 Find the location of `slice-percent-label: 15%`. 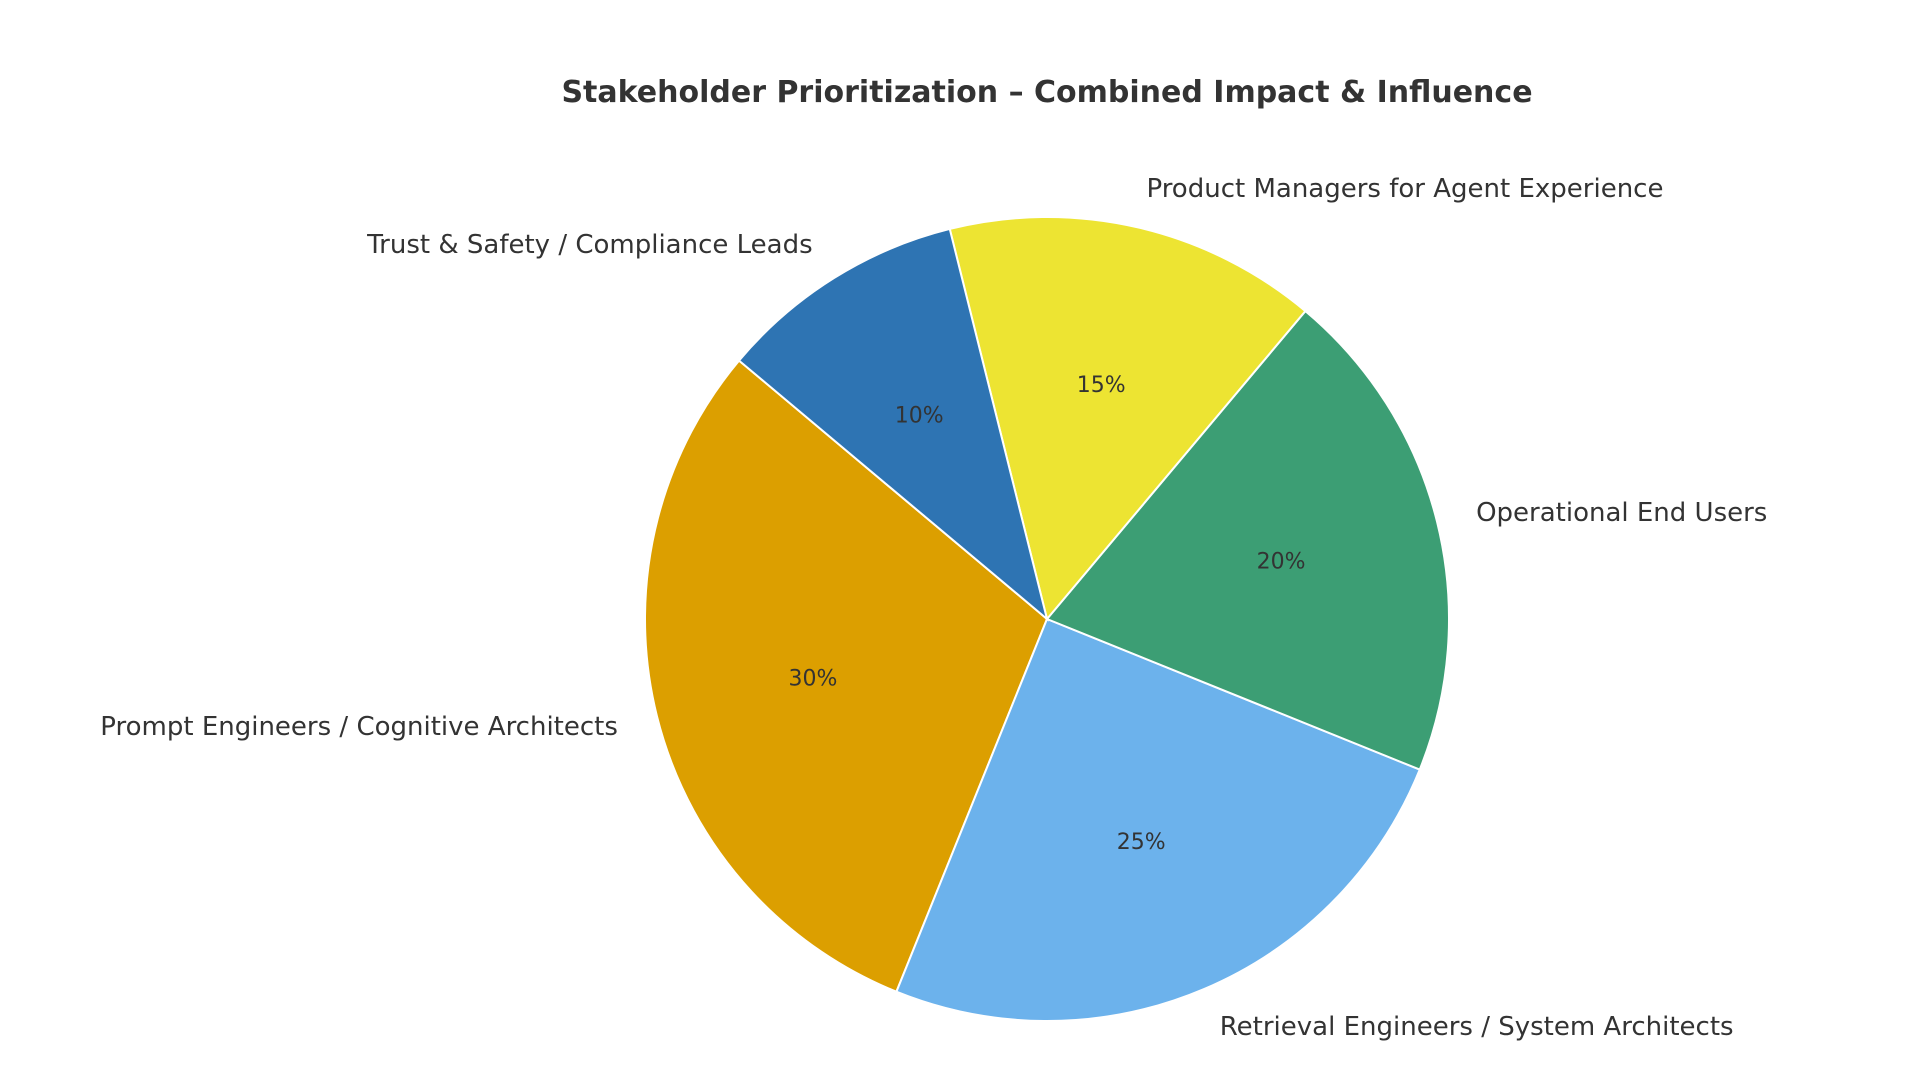

slice-percent-label: 15% is located at coordinates (1101, 385).